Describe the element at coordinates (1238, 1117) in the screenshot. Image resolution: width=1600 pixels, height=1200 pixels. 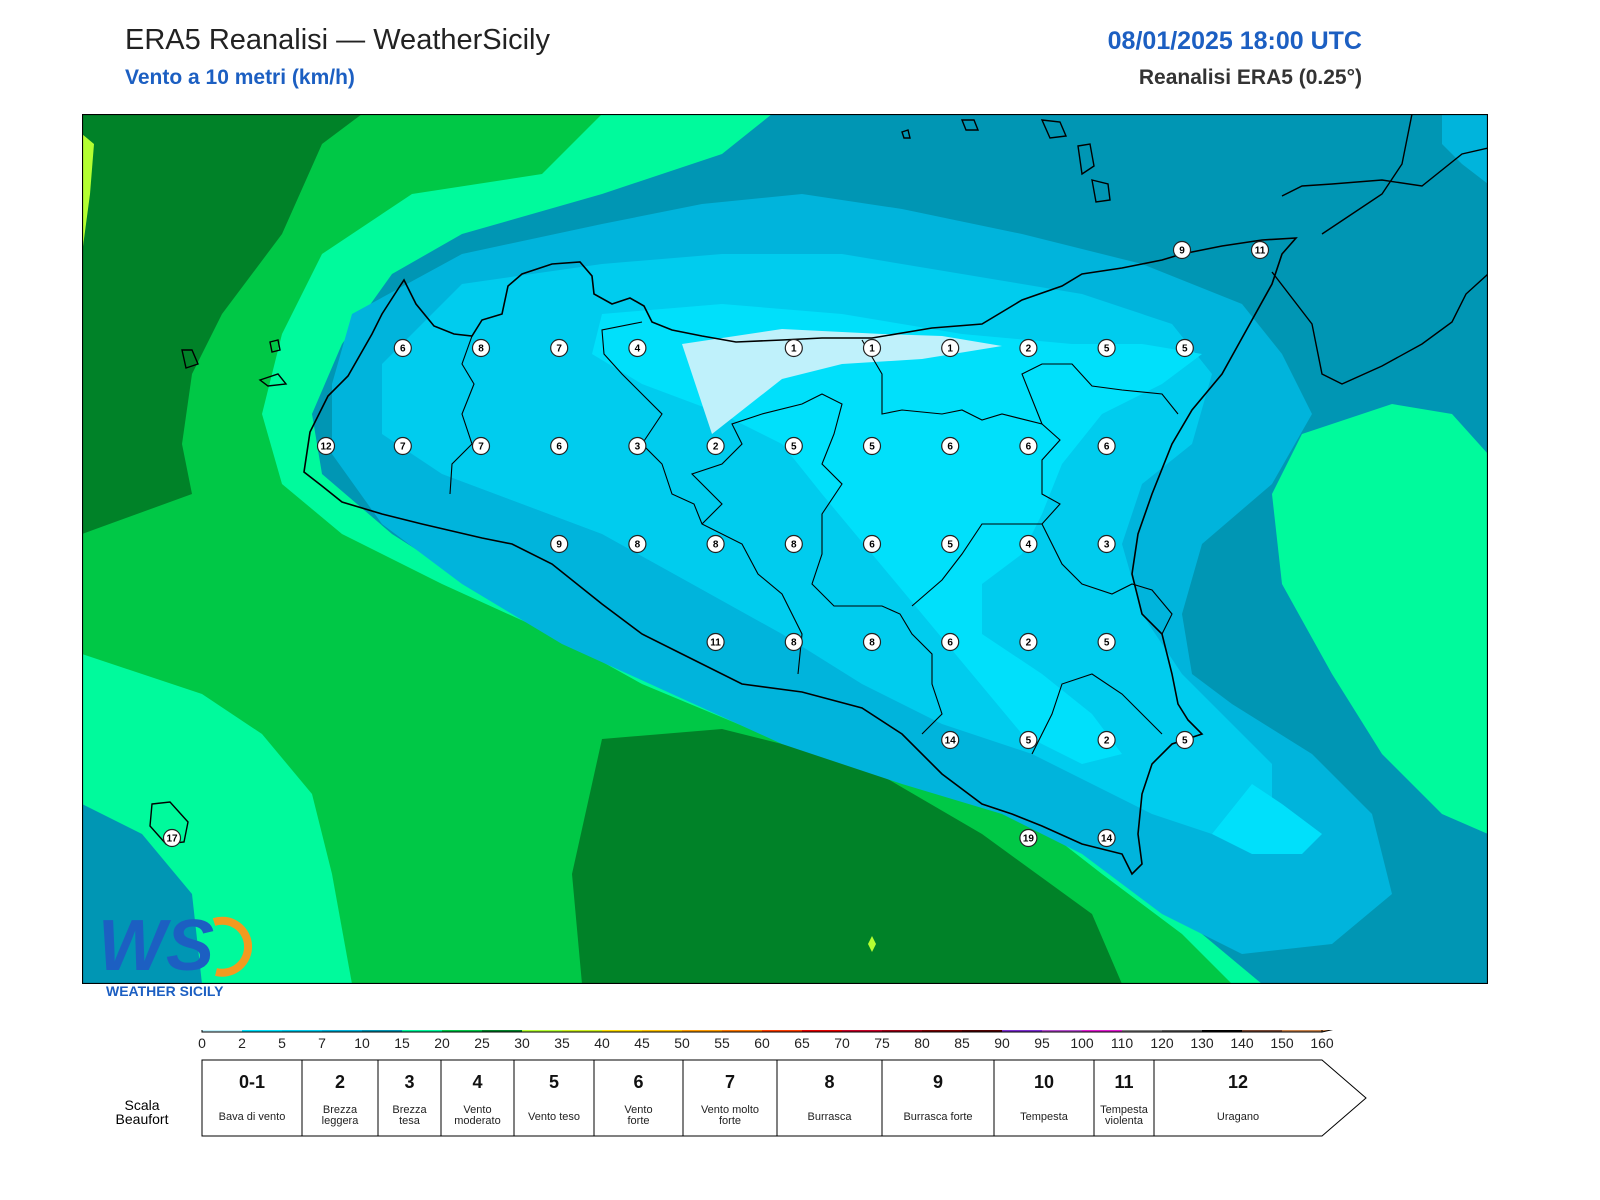
I see `beaufort-description: Uragano` at that location.